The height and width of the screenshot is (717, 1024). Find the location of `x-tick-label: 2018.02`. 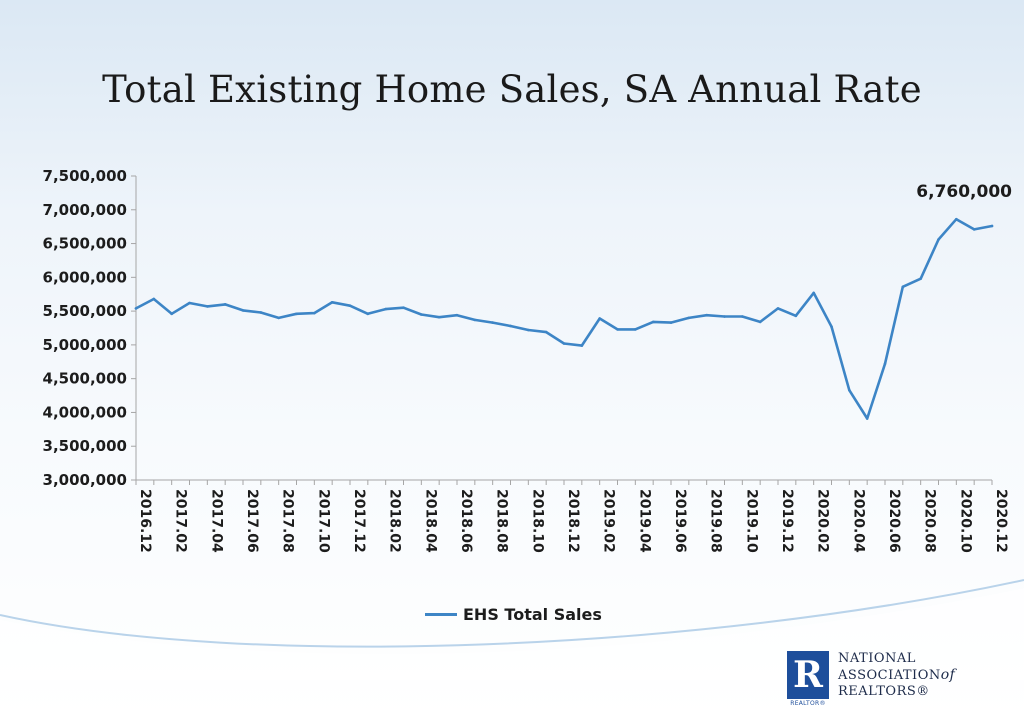

x-tick-label: 2018.02 is located at coordinates (395, 521).